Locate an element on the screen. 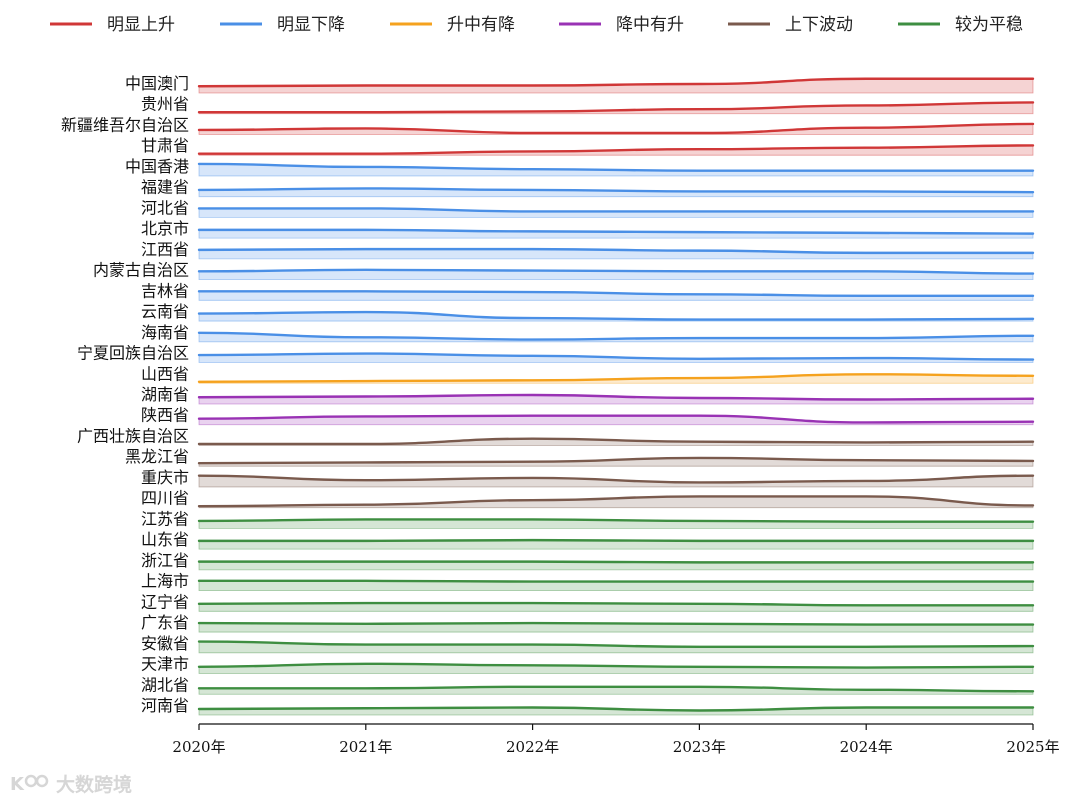  legend-item-wave: 上下波动 is located at coordinates (790, 25).